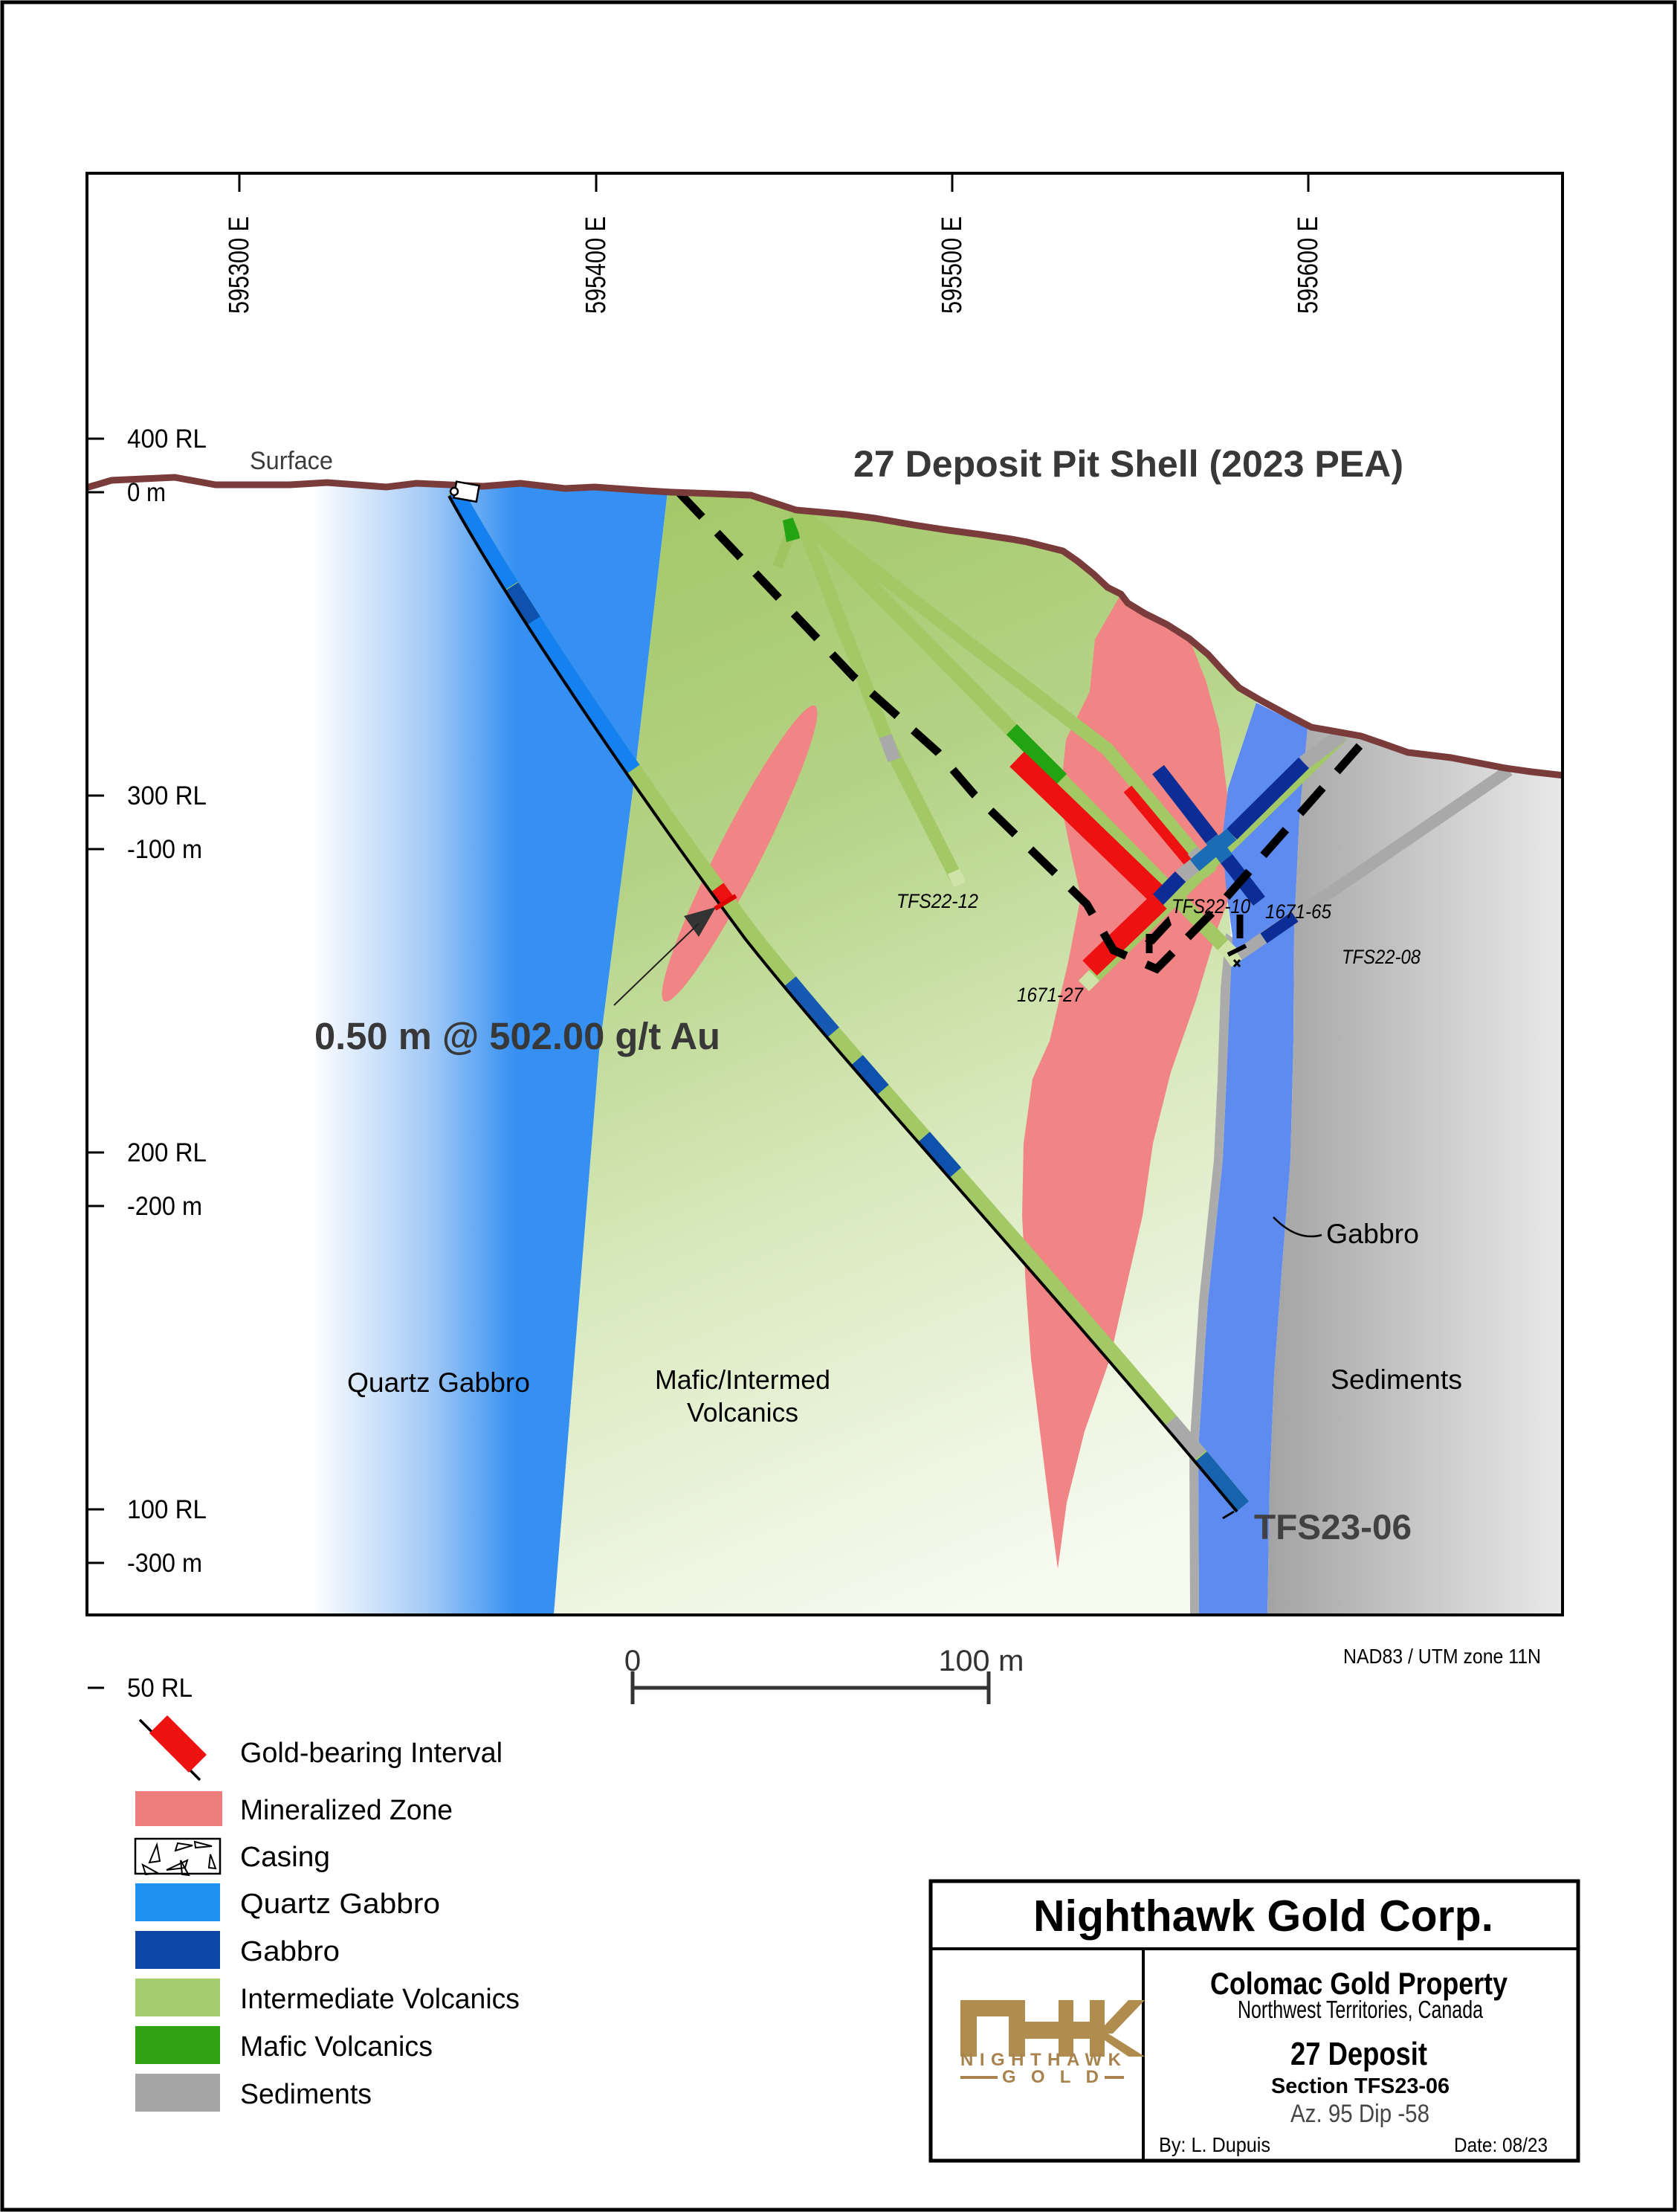 This screenshot has height=2212, width=1677. Describe the element at coordinates (1360, 2009) in the screenshot. I see `svg-text: Northwest Territories, Canada` at that location.